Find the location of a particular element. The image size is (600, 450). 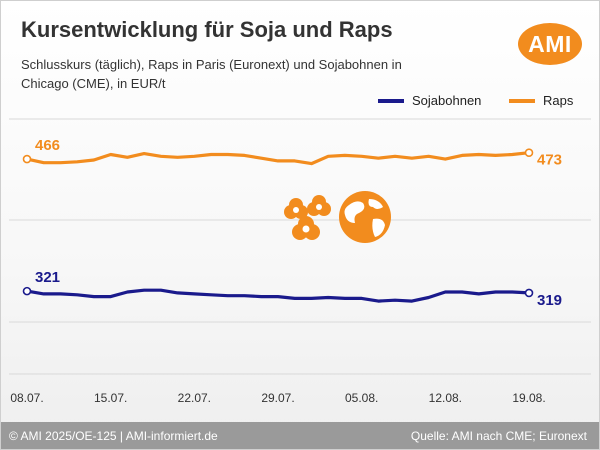

x-tick-label-0: 08.07. is located at coordinates (26, 398).